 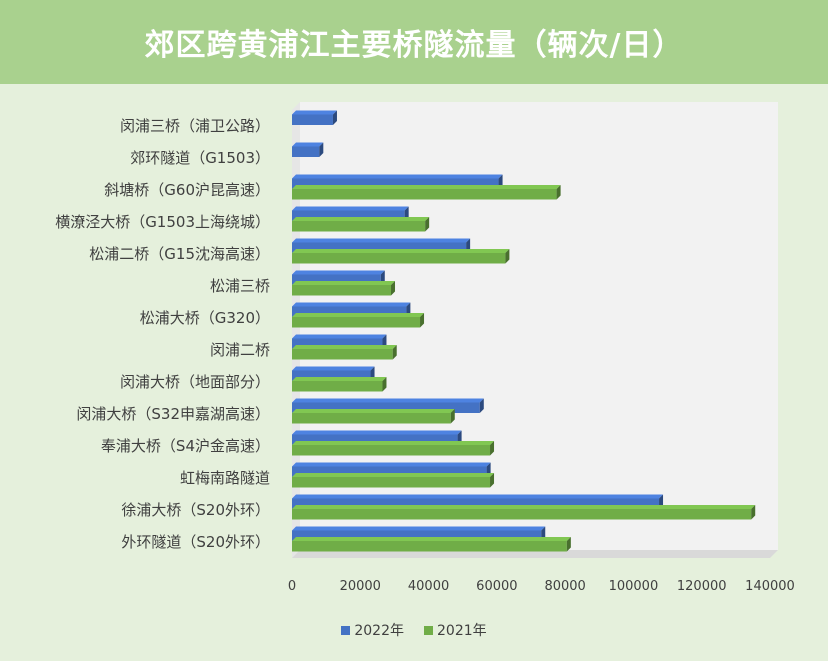 What do you see at coordinates (195, 542) in the screenshot?
I see `category-label: 外环隧道（S20外环）` at bounding box center [195, 542].